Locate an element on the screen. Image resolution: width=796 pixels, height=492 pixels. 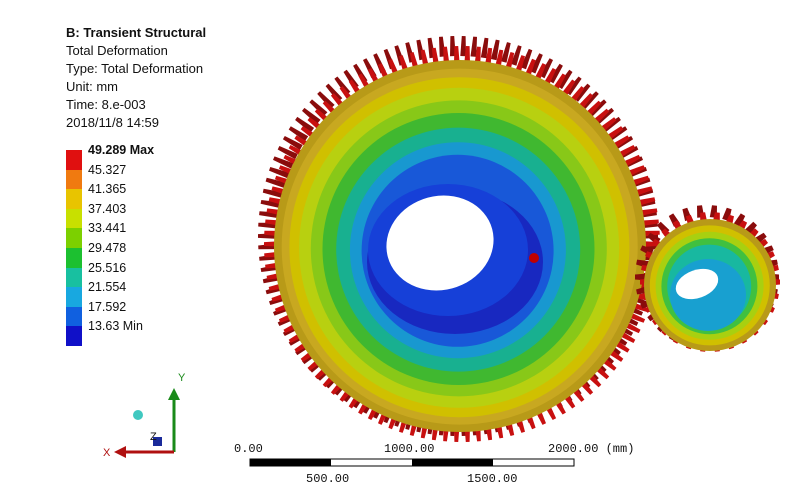
analysis-title: B: Transient Structural is located at coordinates (136, 32).